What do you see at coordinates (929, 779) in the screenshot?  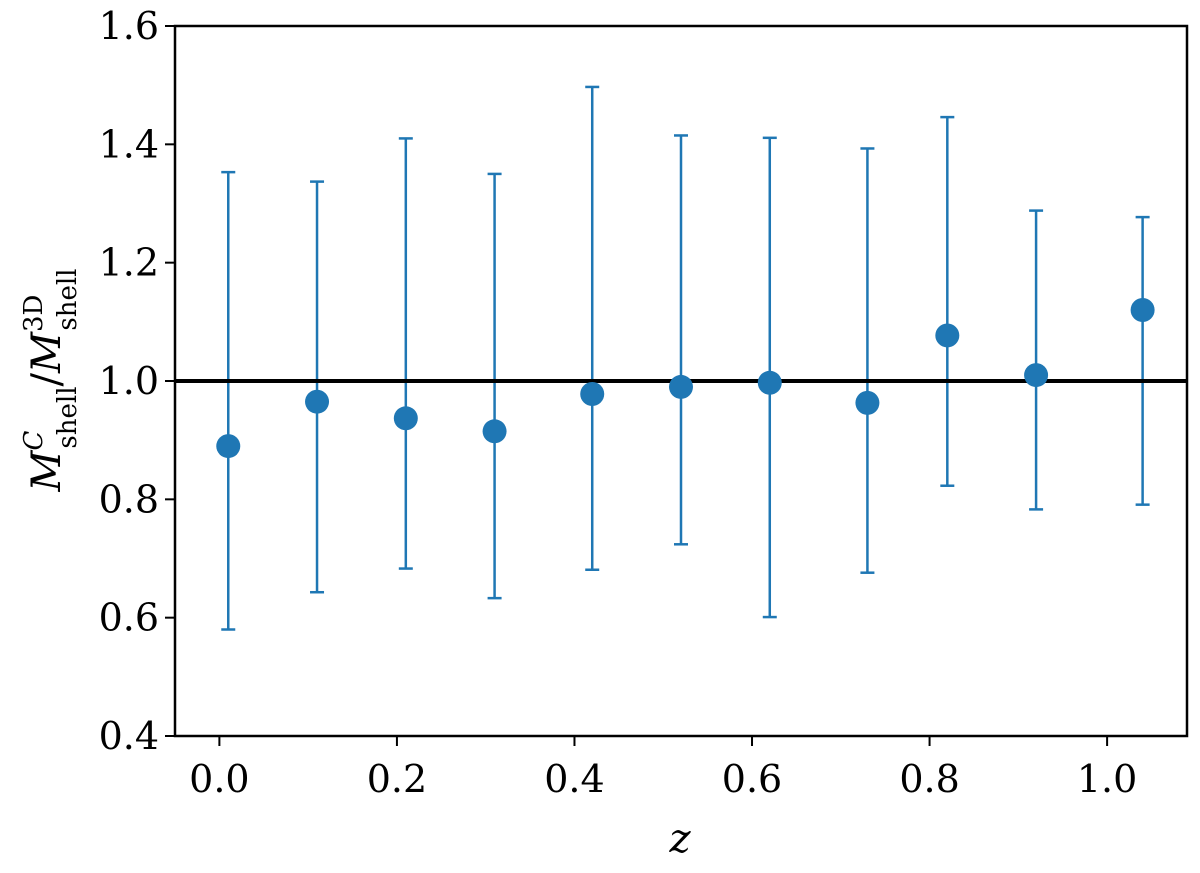 I see `x-tick-label: 0.8` at bounding box center [929, 779].